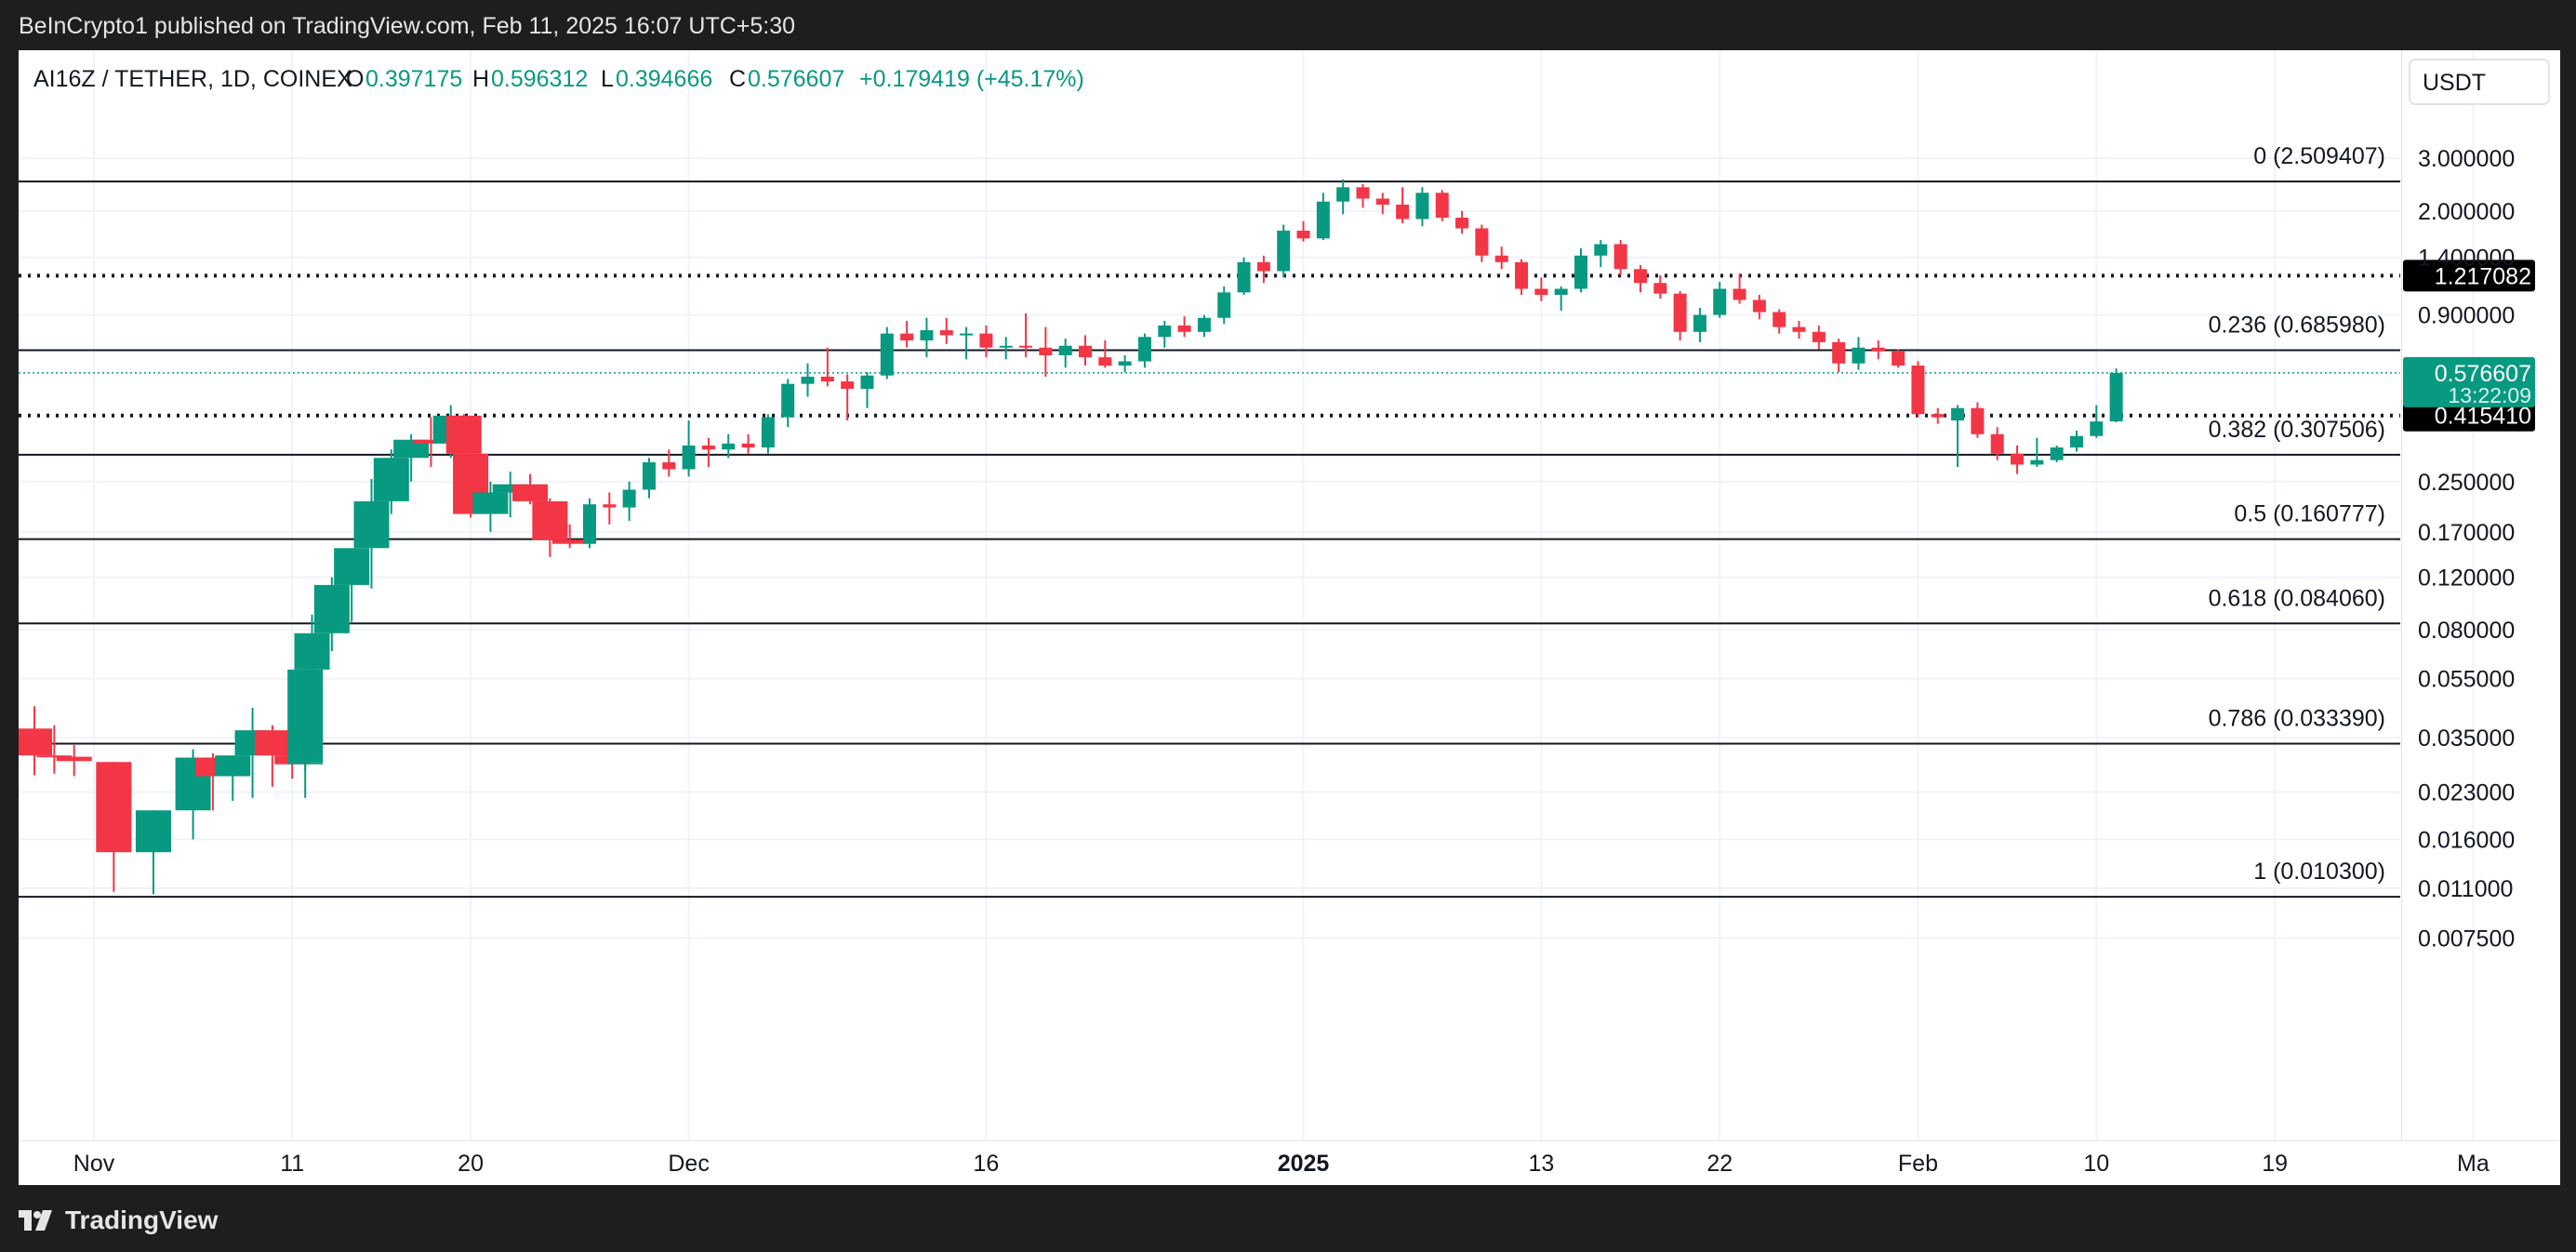 This screenshot has width=2576, height=1252. Describe the element at coordinates (480, 79) in the screenshot. I see `legend-h-label: H` at that location.